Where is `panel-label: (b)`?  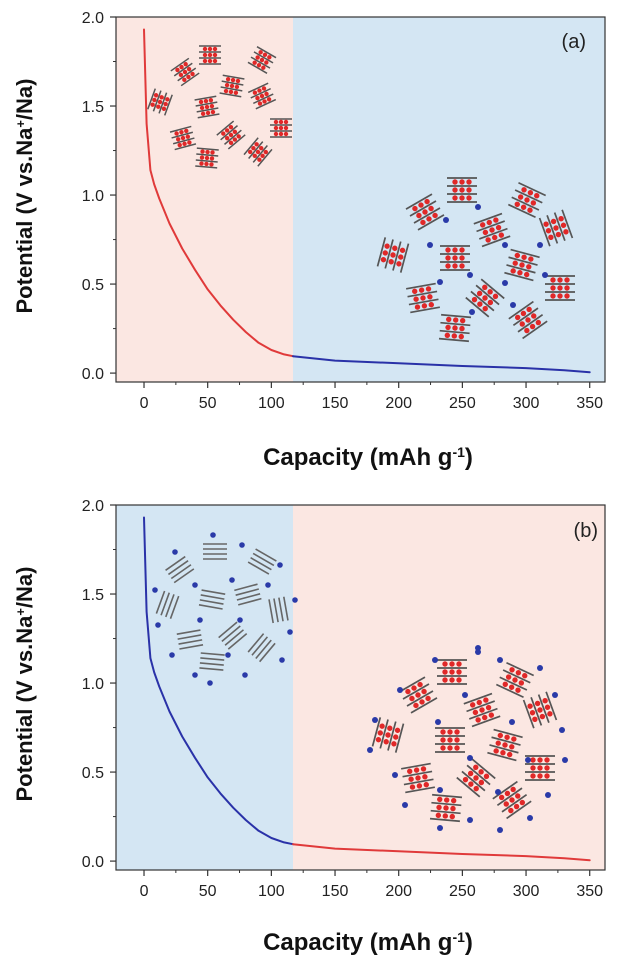
panel-label: (b) is located at coordinates (586, 531).